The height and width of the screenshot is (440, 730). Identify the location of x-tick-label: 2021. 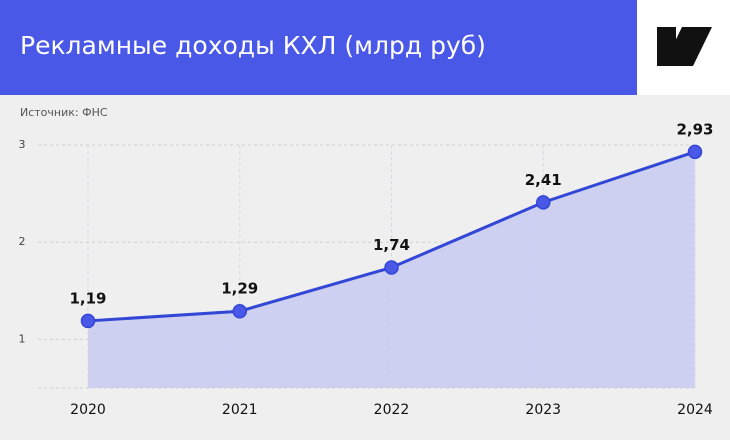
(240, 410).